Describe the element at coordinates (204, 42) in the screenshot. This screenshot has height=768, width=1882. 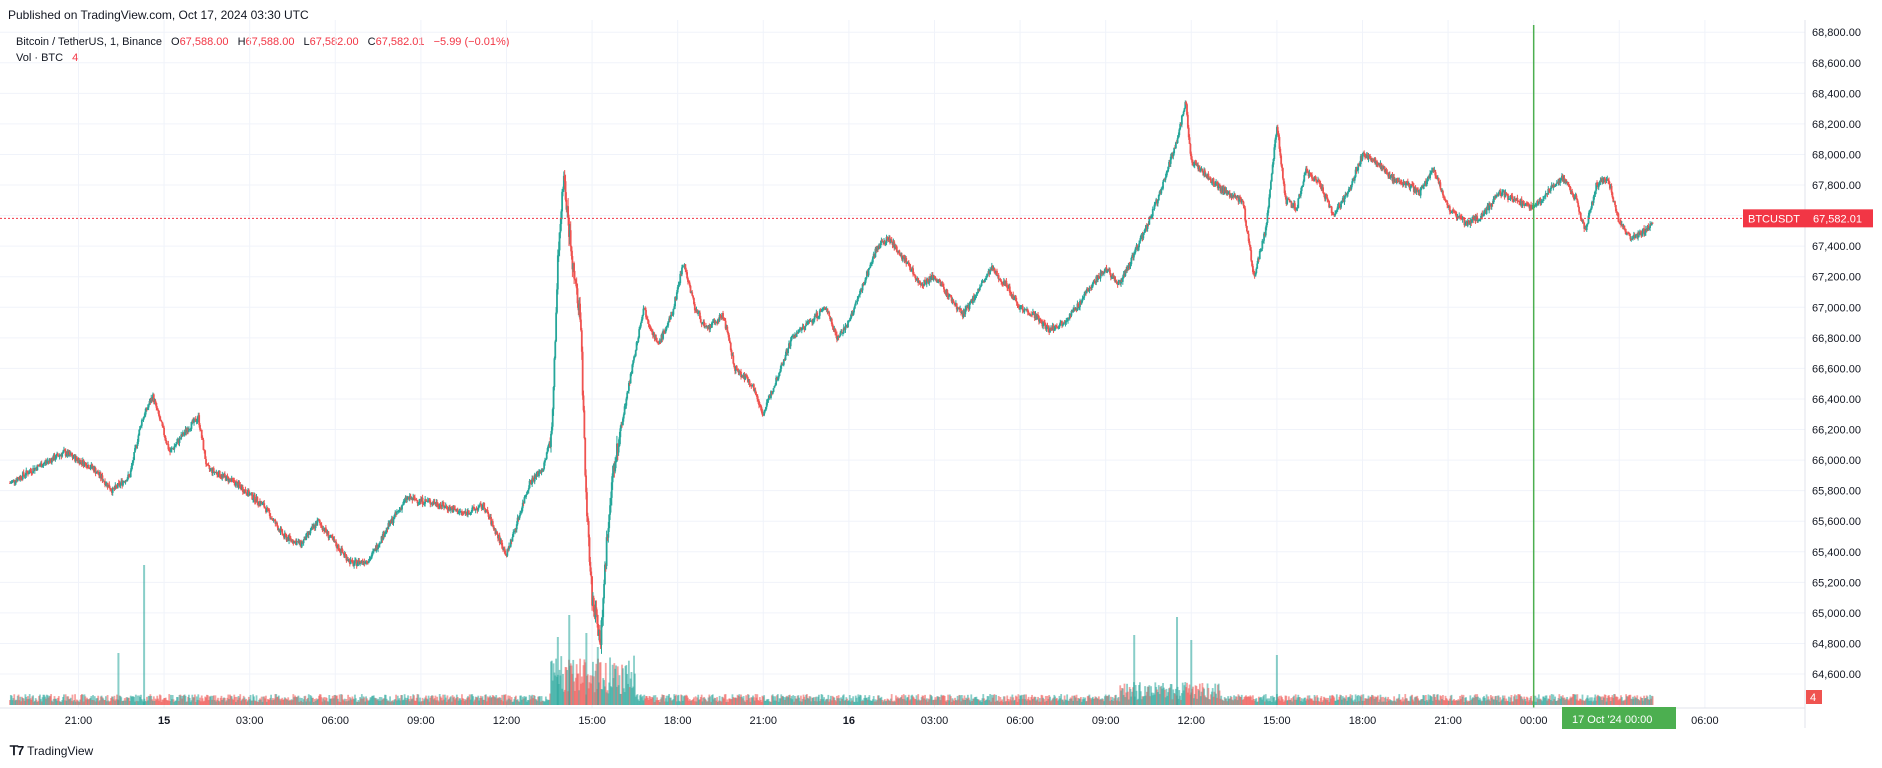
I see `legend-open: 67,588.00` at that location.